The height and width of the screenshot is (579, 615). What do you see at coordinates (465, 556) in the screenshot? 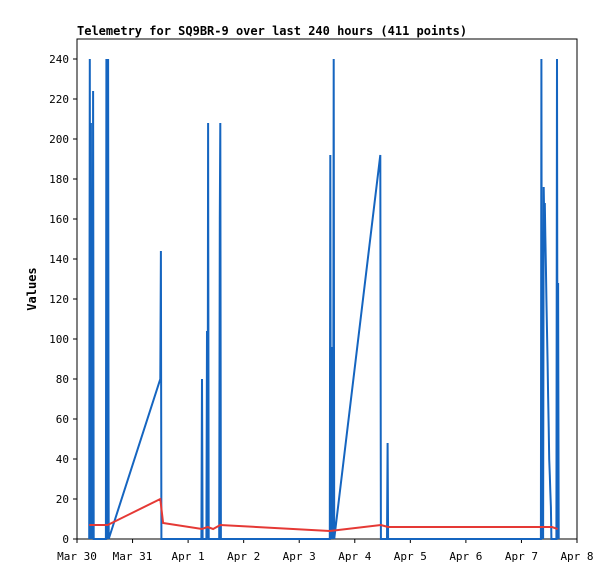
I see `x-tick-label: Apr 6` at bounding box center [465, 556].